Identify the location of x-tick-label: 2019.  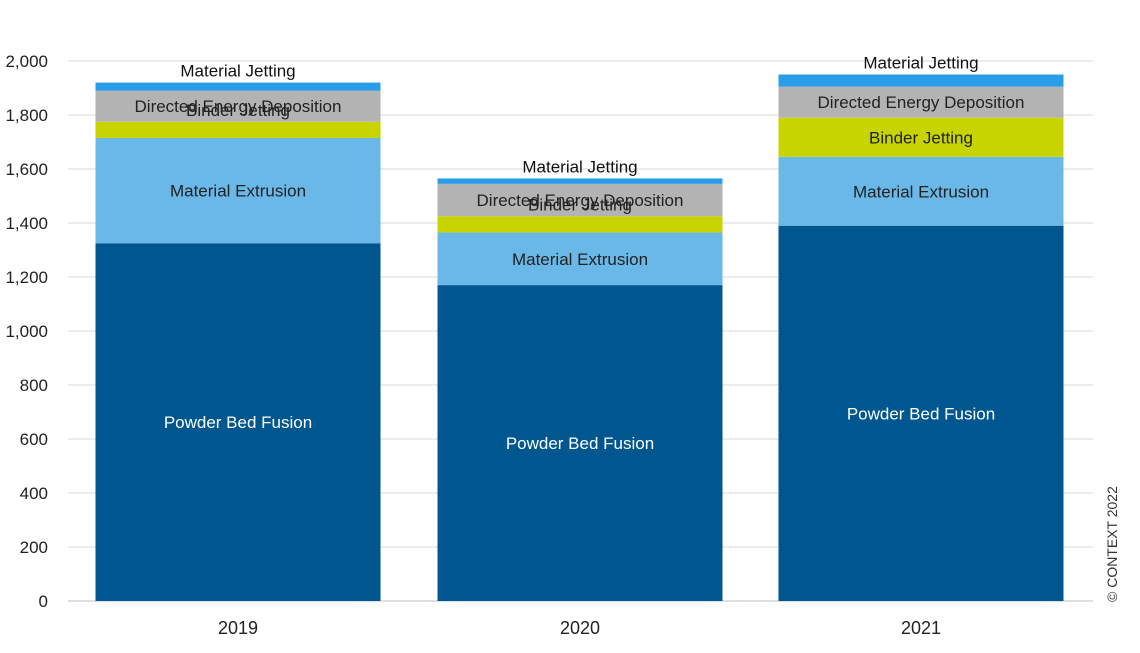
(238, 628).